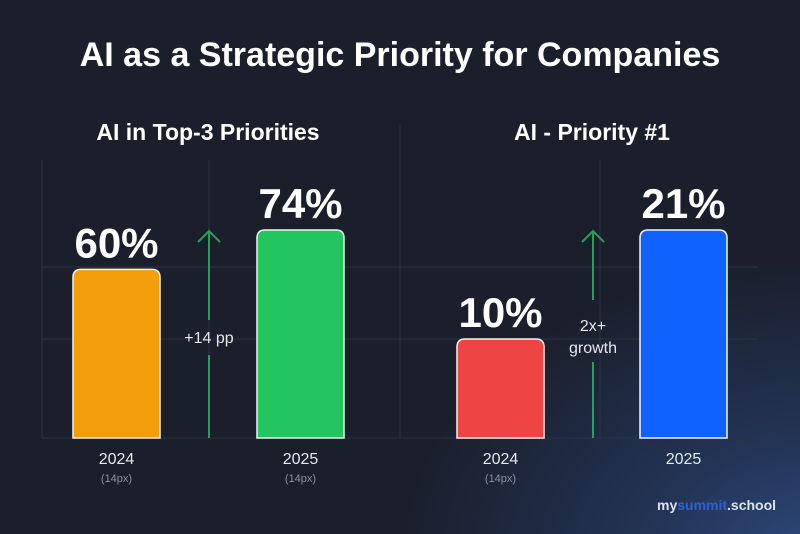 The image size is (800, 534). What do you see at coordinates (500, 312) in the screenshot?
I see `value-label: 10%` at bounding box center [500, 312].